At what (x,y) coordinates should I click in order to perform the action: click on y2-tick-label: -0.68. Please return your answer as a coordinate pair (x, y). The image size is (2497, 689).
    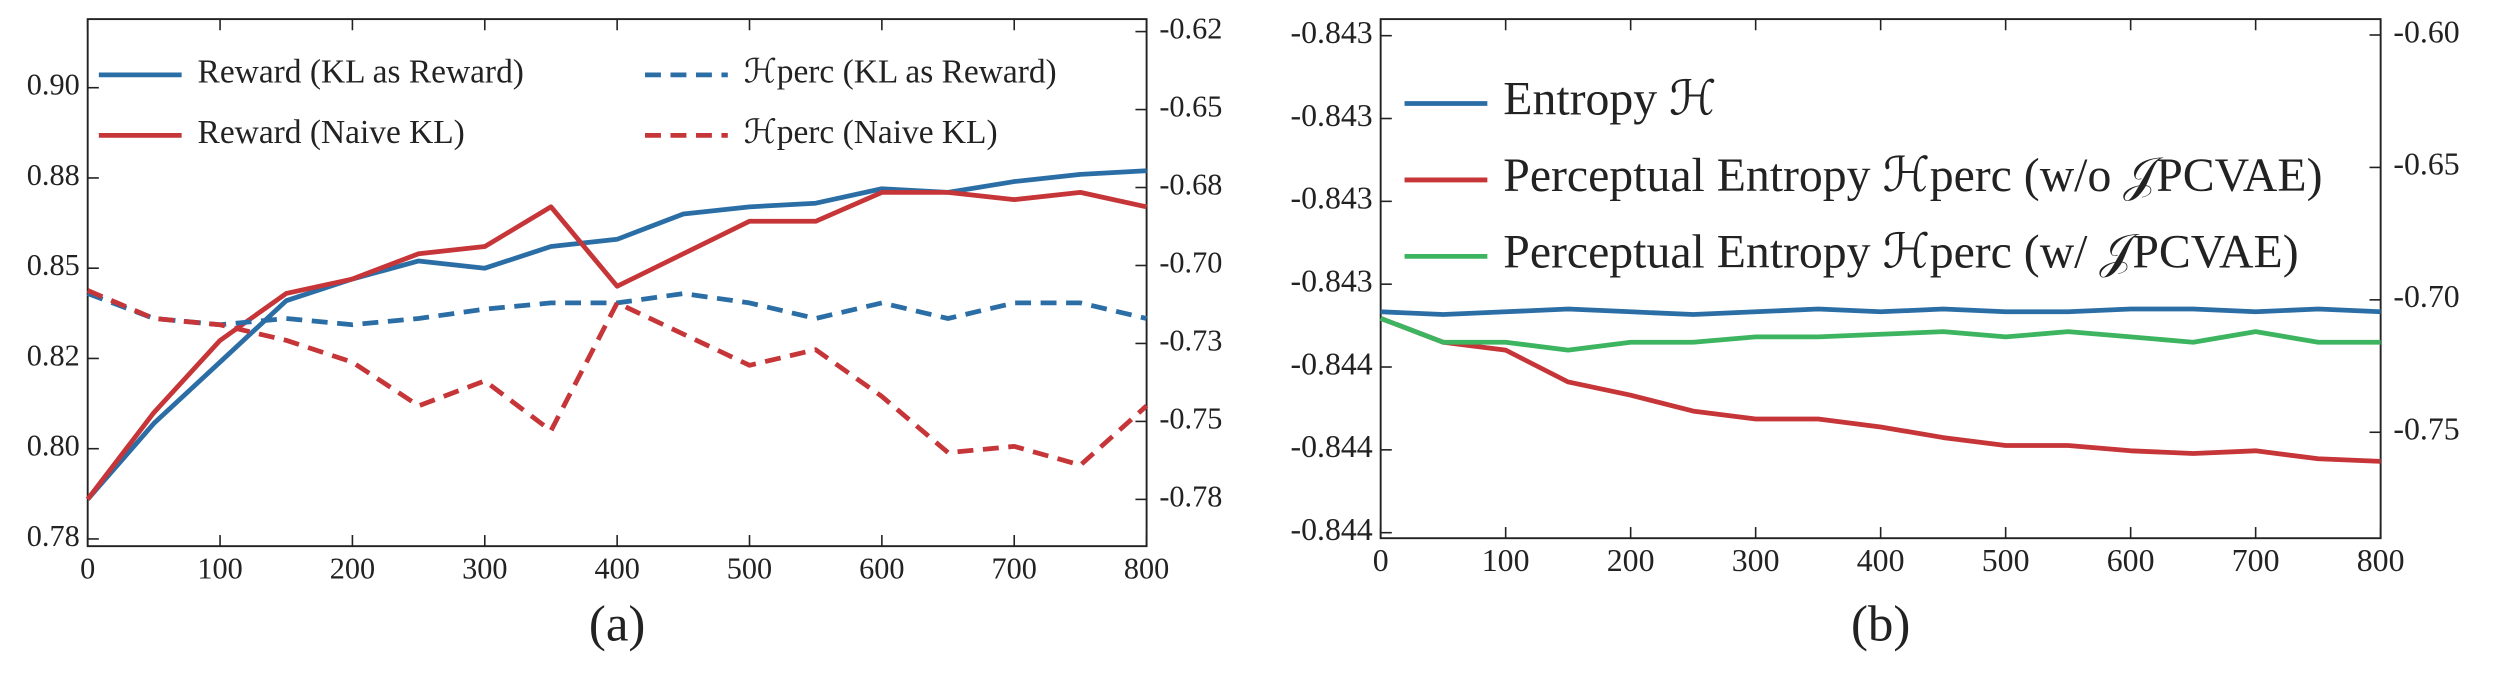
    Looking at the image, I should click on (1190, 184).